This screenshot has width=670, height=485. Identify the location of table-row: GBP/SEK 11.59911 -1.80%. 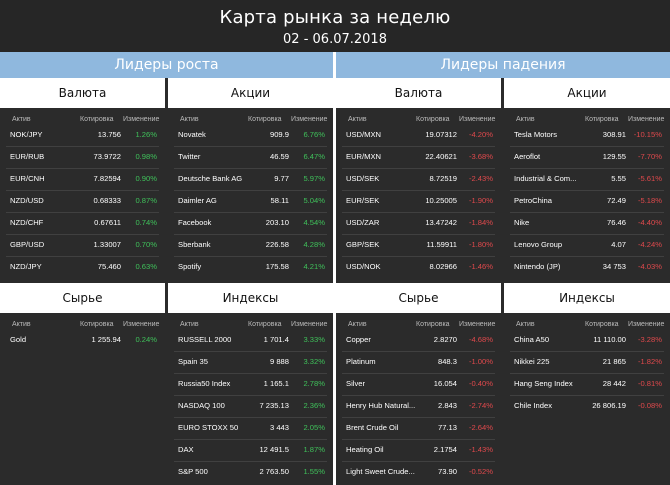
(420, 245).